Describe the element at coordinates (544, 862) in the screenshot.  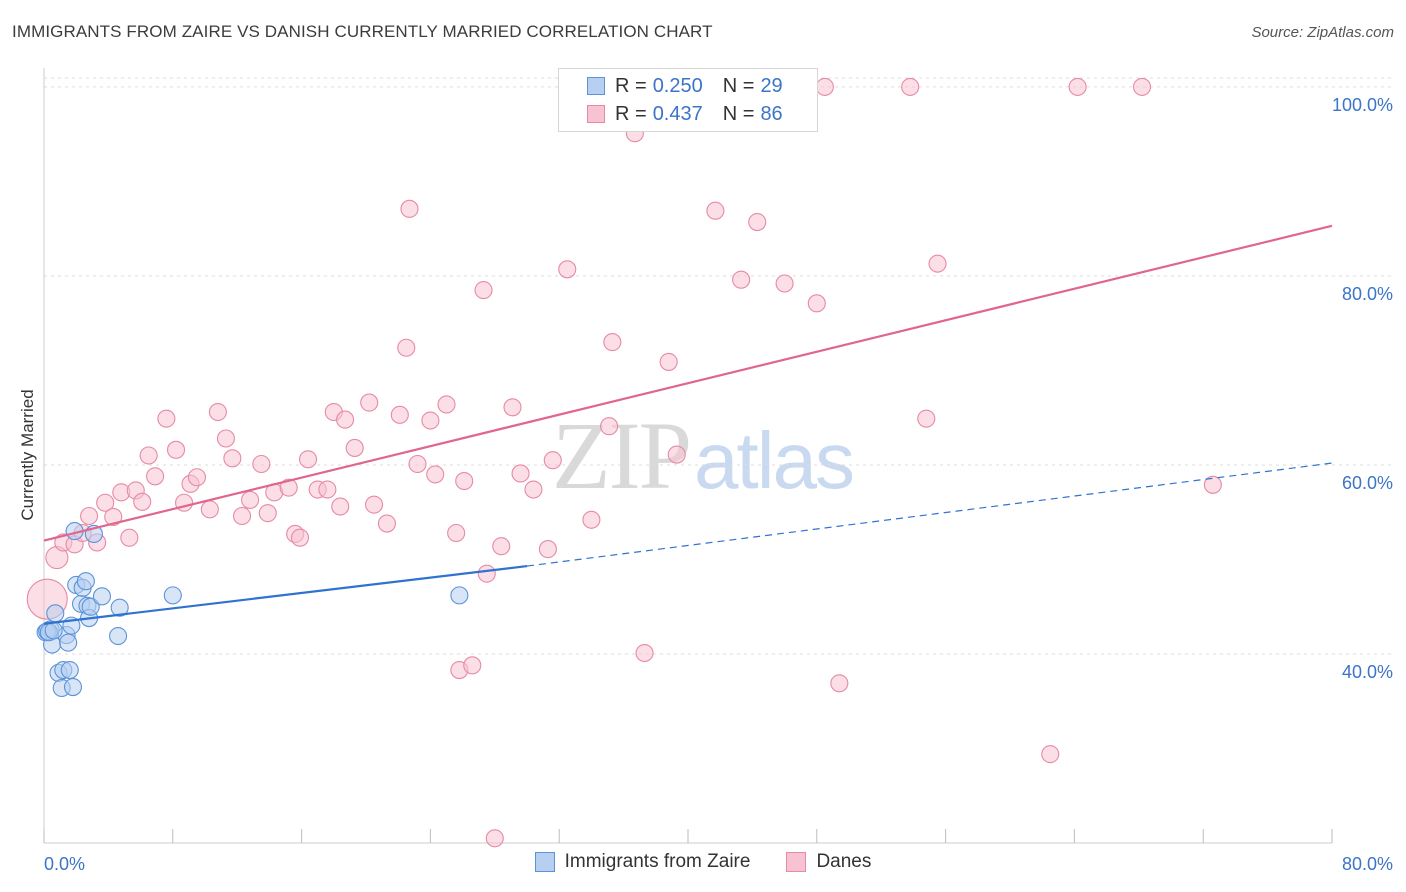
I see `zaire-legend-swatch-icon` at that location.